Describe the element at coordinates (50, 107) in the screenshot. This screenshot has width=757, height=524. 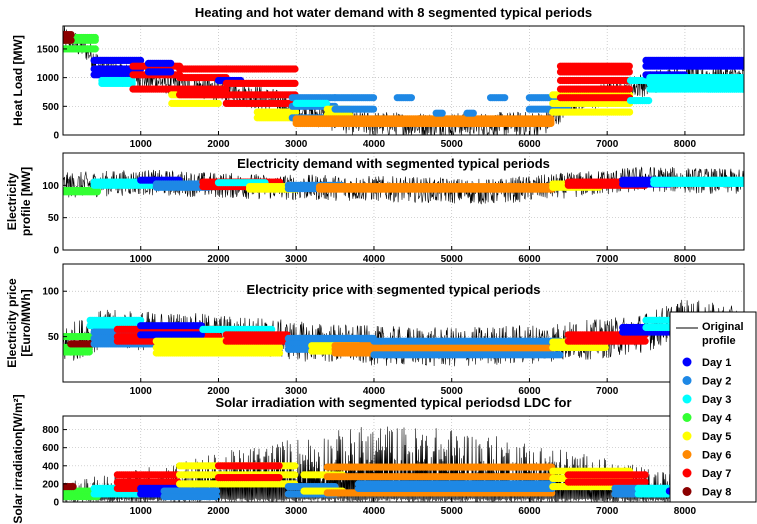
I see `y-tick-label: 500` at that location.